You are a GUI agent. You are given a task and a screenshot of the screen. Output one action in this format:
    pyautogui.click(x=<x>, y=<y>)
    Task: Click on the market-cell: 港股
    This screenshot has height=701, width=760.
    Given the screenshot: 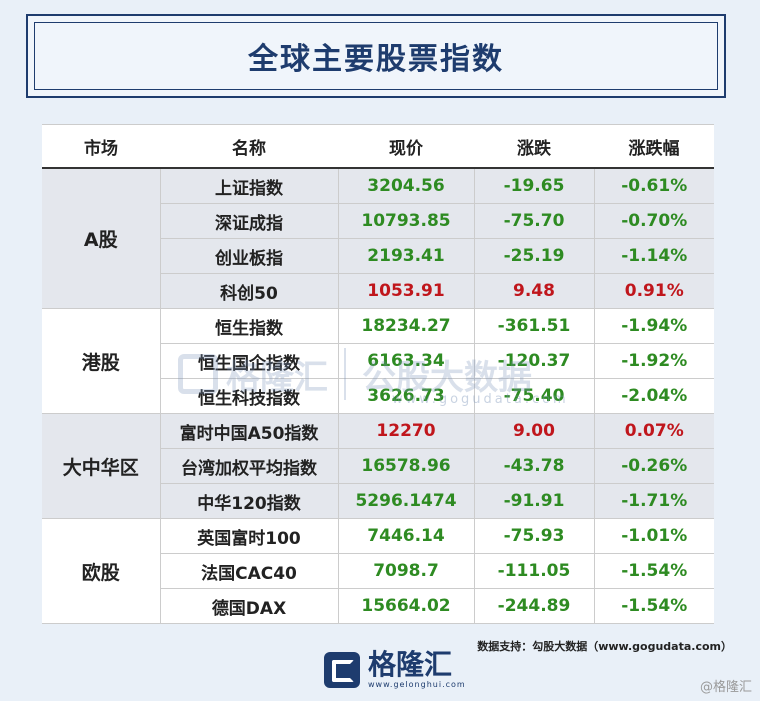 What is the action you would take?
    pyautogui.click(x=101, y=361)
    